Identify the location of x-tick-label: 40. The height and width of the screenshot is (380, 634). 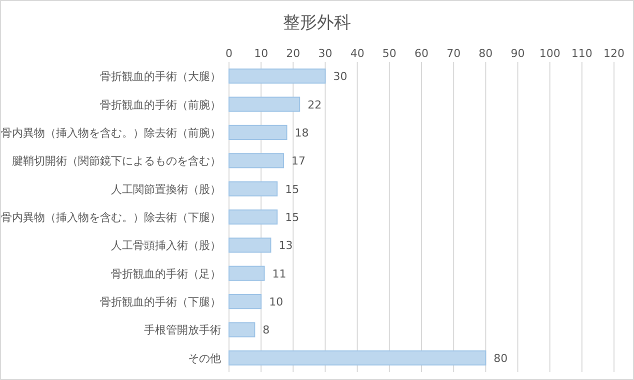
(357, 53).